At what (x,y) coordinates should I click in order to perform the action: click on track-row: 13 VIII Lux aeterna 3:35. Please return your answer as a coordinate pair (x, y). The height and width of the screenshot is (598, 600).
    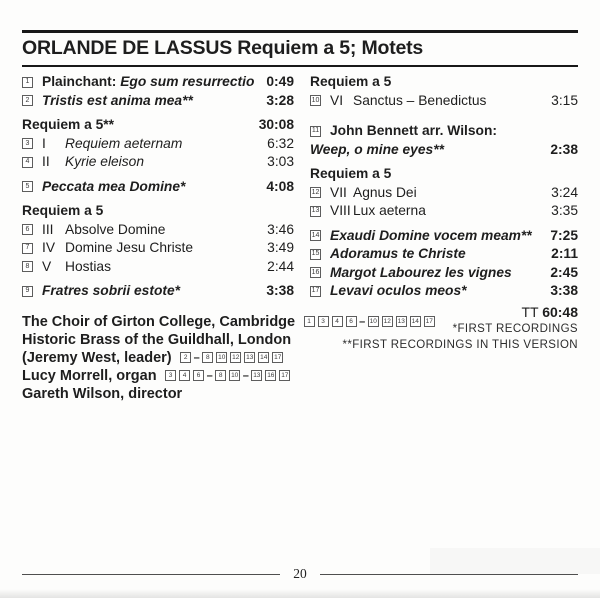
    Looking at the image, I should click on (444, 211).